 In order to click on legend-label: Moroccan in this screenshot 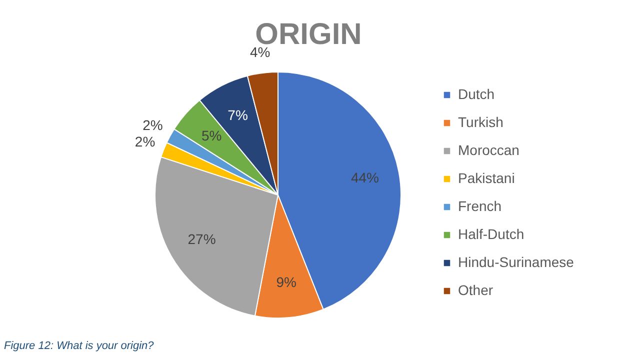, I will do `click(489, 150)`.